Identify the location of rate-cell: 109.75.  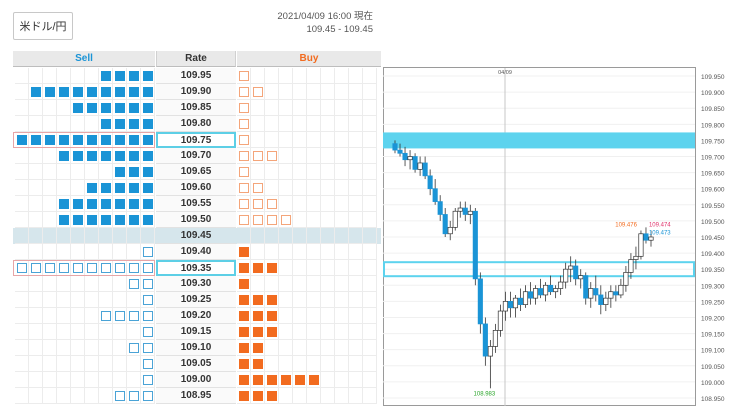
(196, 140).